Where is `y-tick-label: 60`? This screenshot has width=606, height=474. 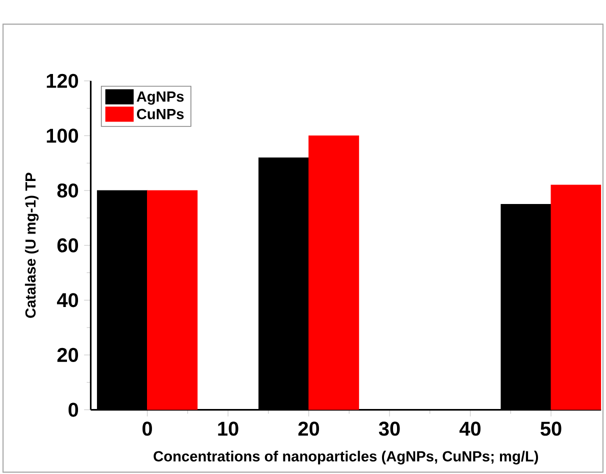 y-tick-label: 60 is located at coordinates (67, 245).